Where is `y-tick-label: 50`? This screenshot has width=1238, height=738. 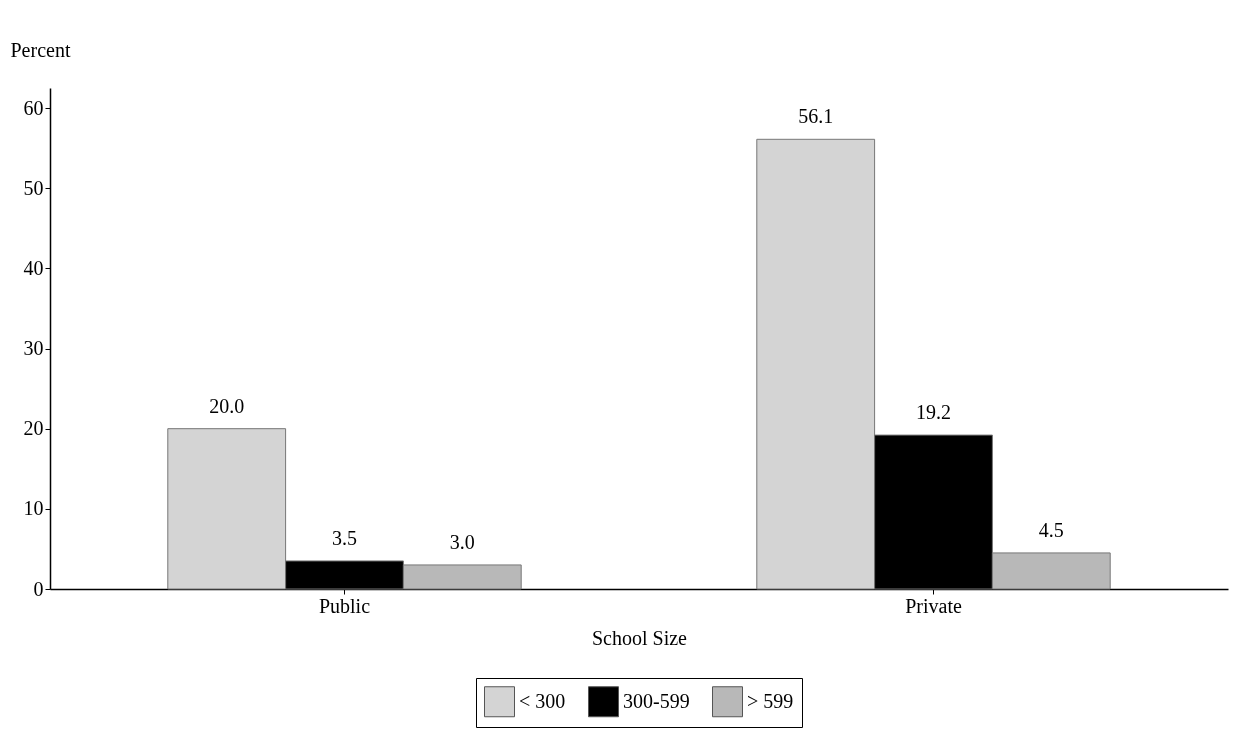
y-tick-label: 50 is located at coordinates (33, 187).